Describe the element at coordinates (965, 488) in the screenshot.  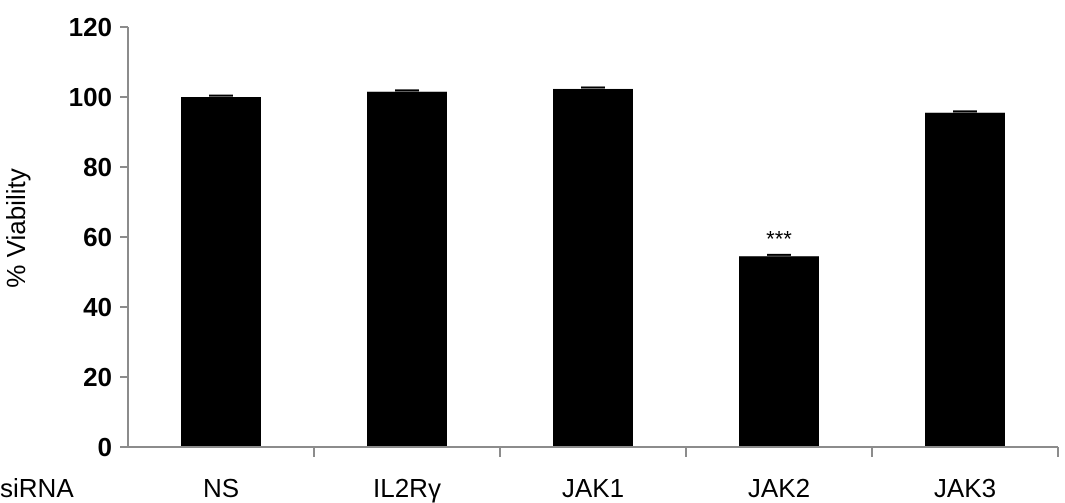
I see `x-tick-label: JAK3` at that location.